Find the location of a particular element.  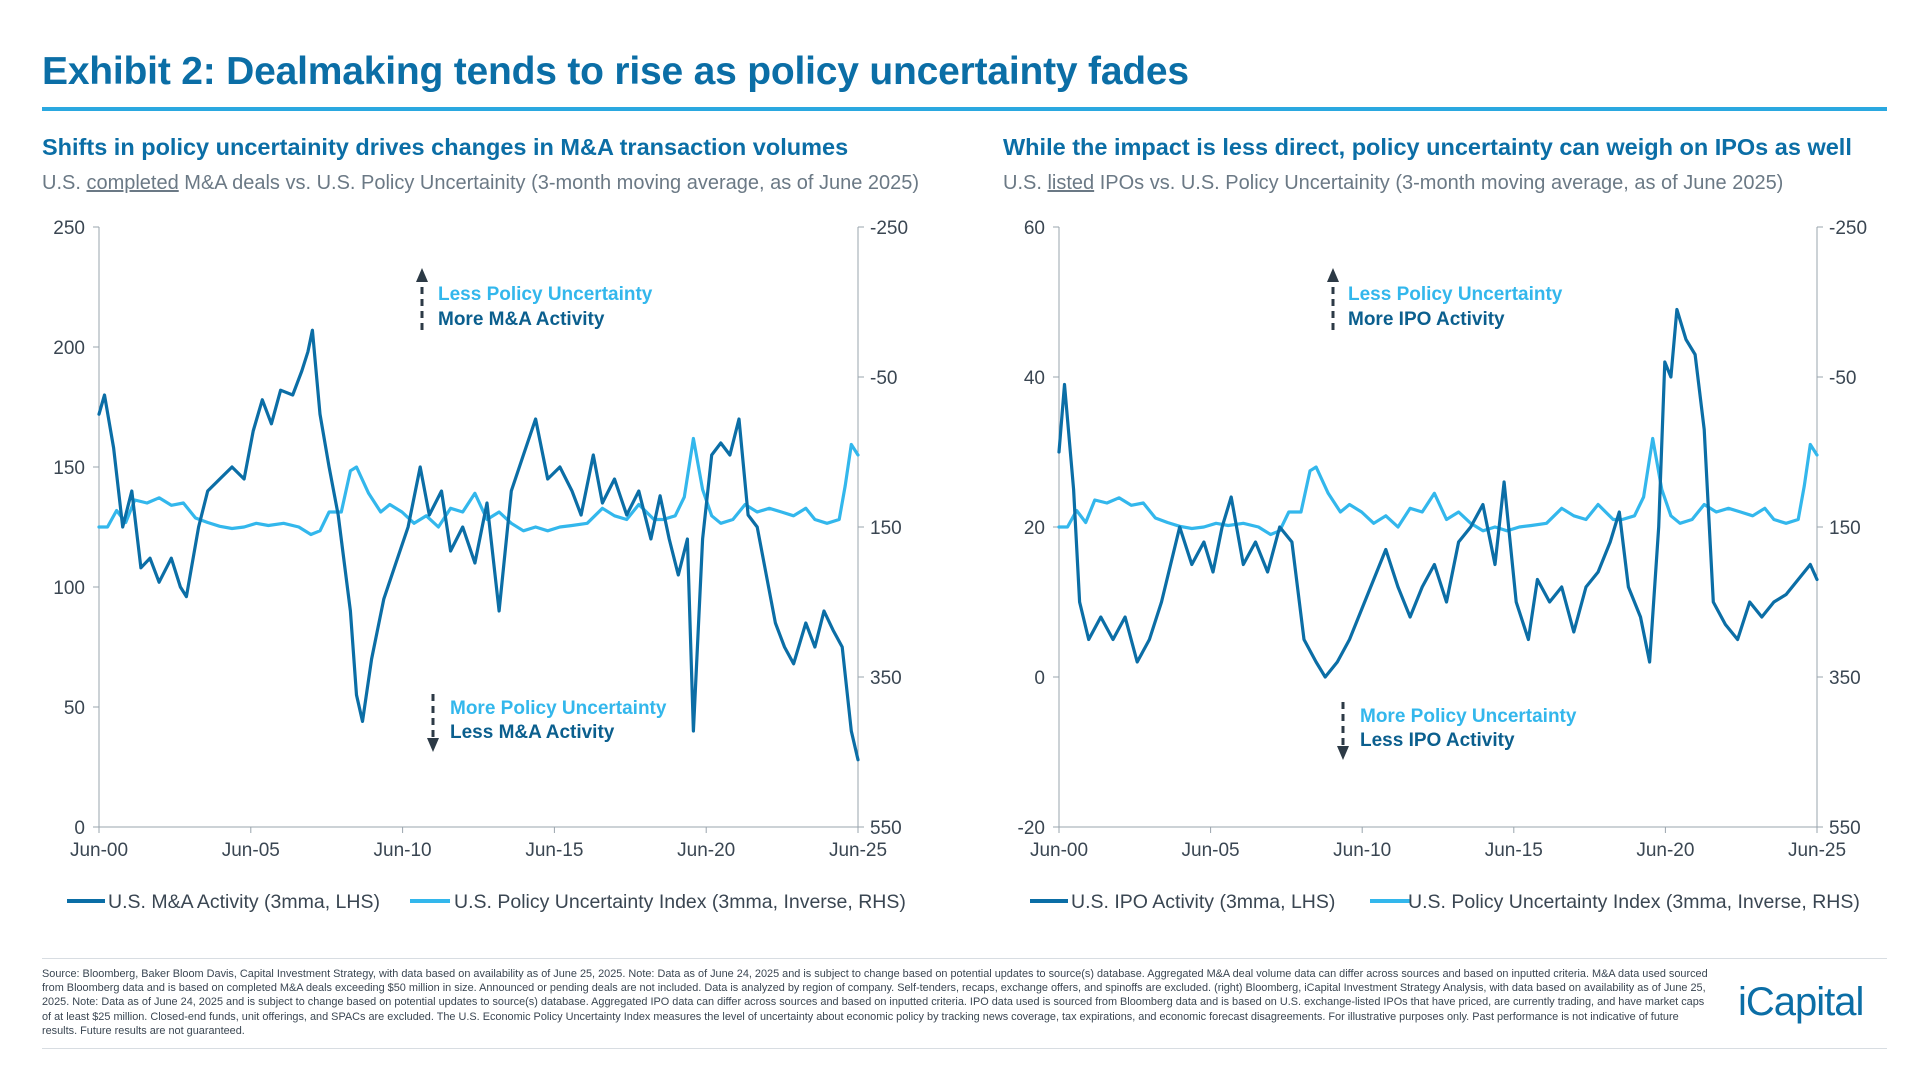

left-ytick-right-label: -50 is located at coordinates (883, 378).